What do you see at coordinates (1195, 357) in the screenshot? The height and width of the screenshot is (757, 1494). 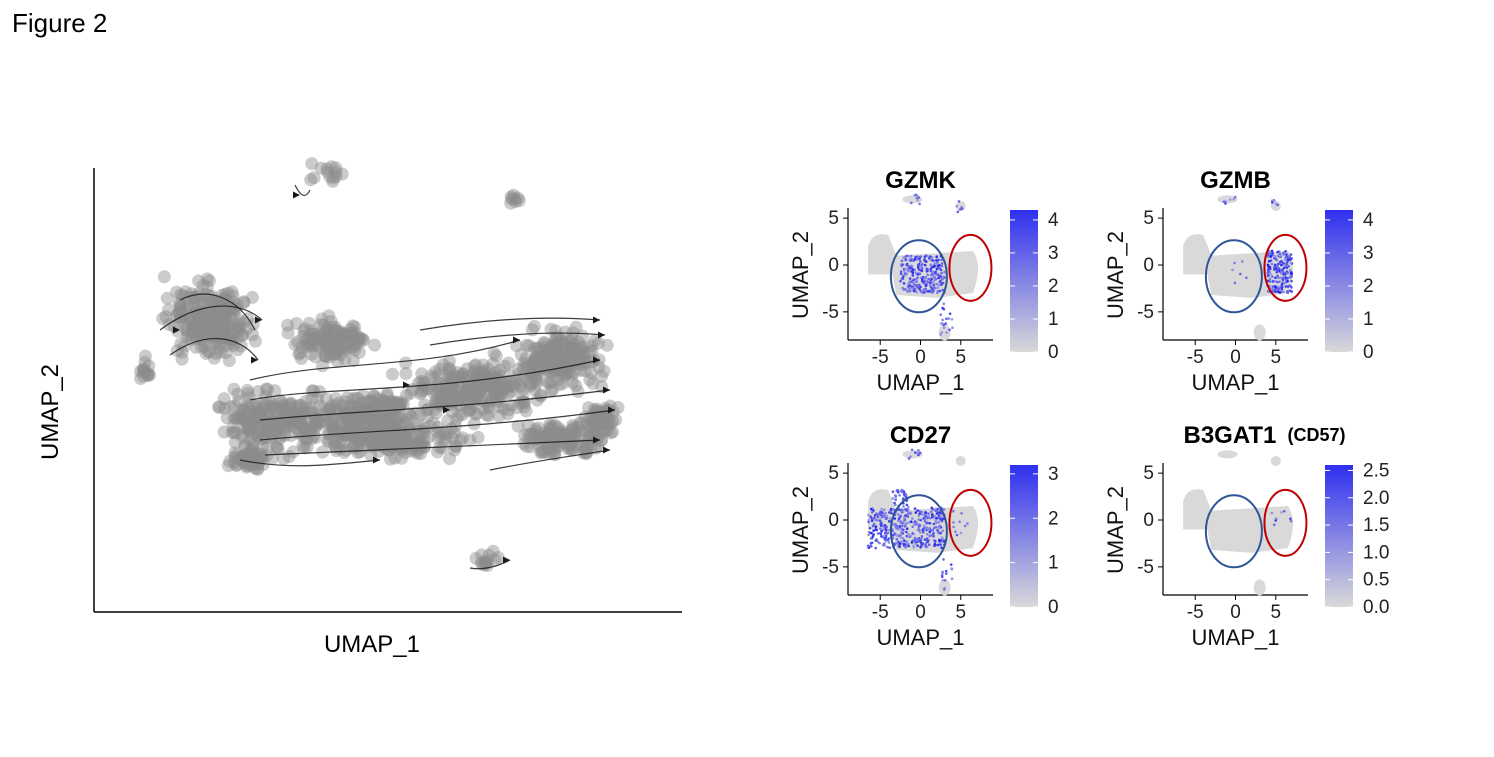 I see `x-tick-label: -5` at bounding box center [1195, 357].